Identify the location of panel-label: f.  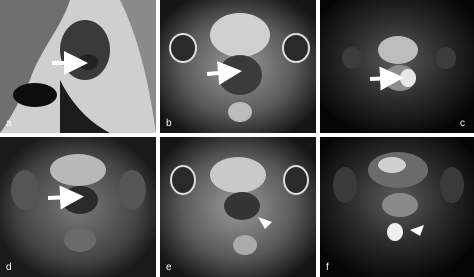
(327, 267).